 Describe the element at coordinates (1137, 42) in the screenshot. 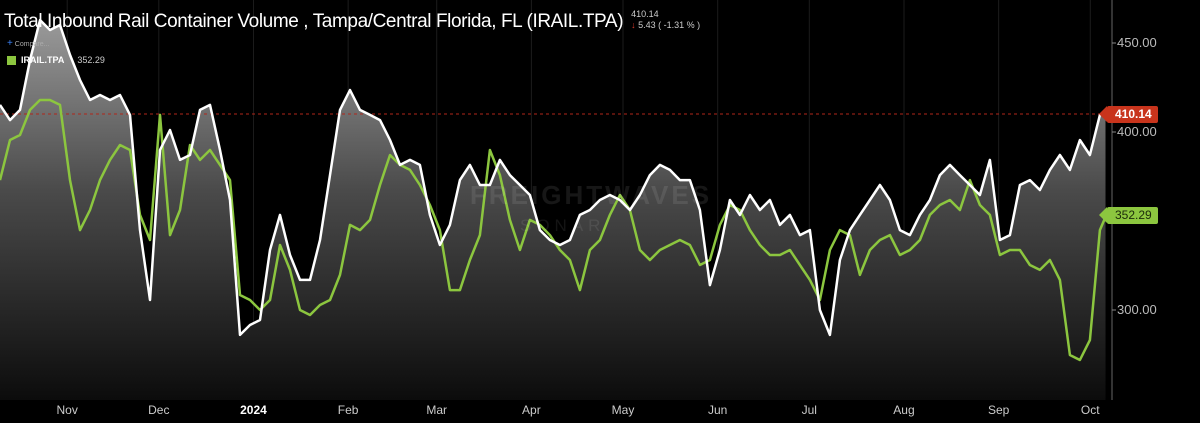

I see `y-tick-label: 450.00` at that location.